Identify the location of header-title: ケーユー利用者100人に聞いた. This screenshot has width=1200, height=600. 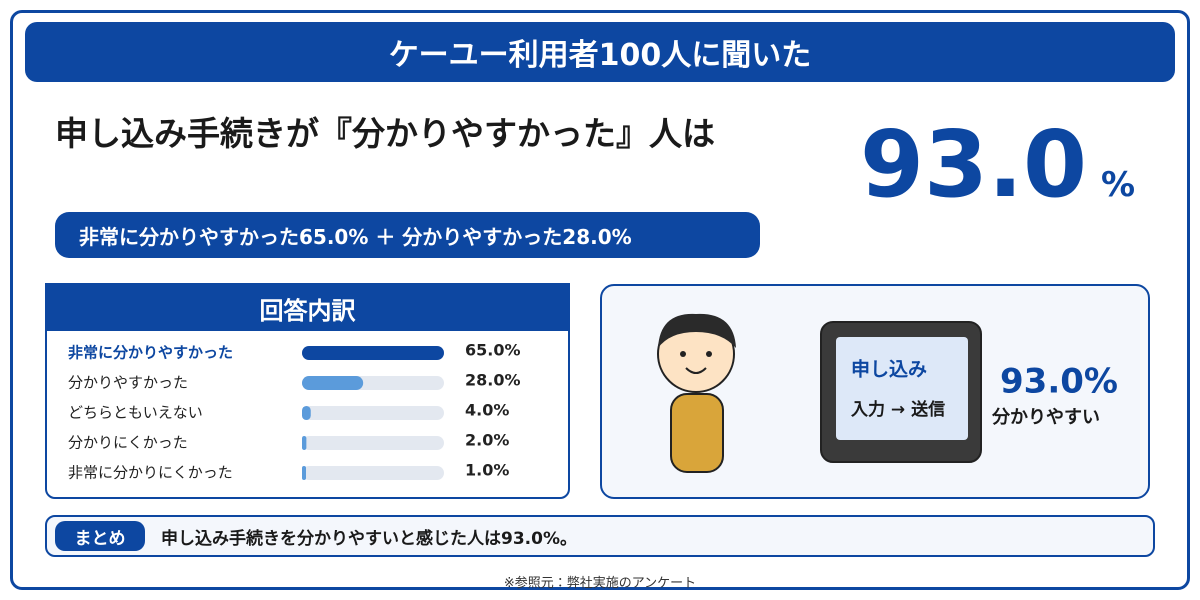
(600, 52).